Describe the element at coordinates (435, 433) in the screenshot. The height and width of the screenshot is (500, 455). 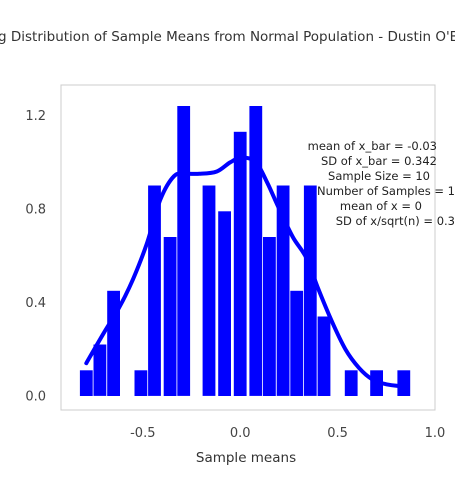
I see `x-tick-label-3: 1.0` at that location.